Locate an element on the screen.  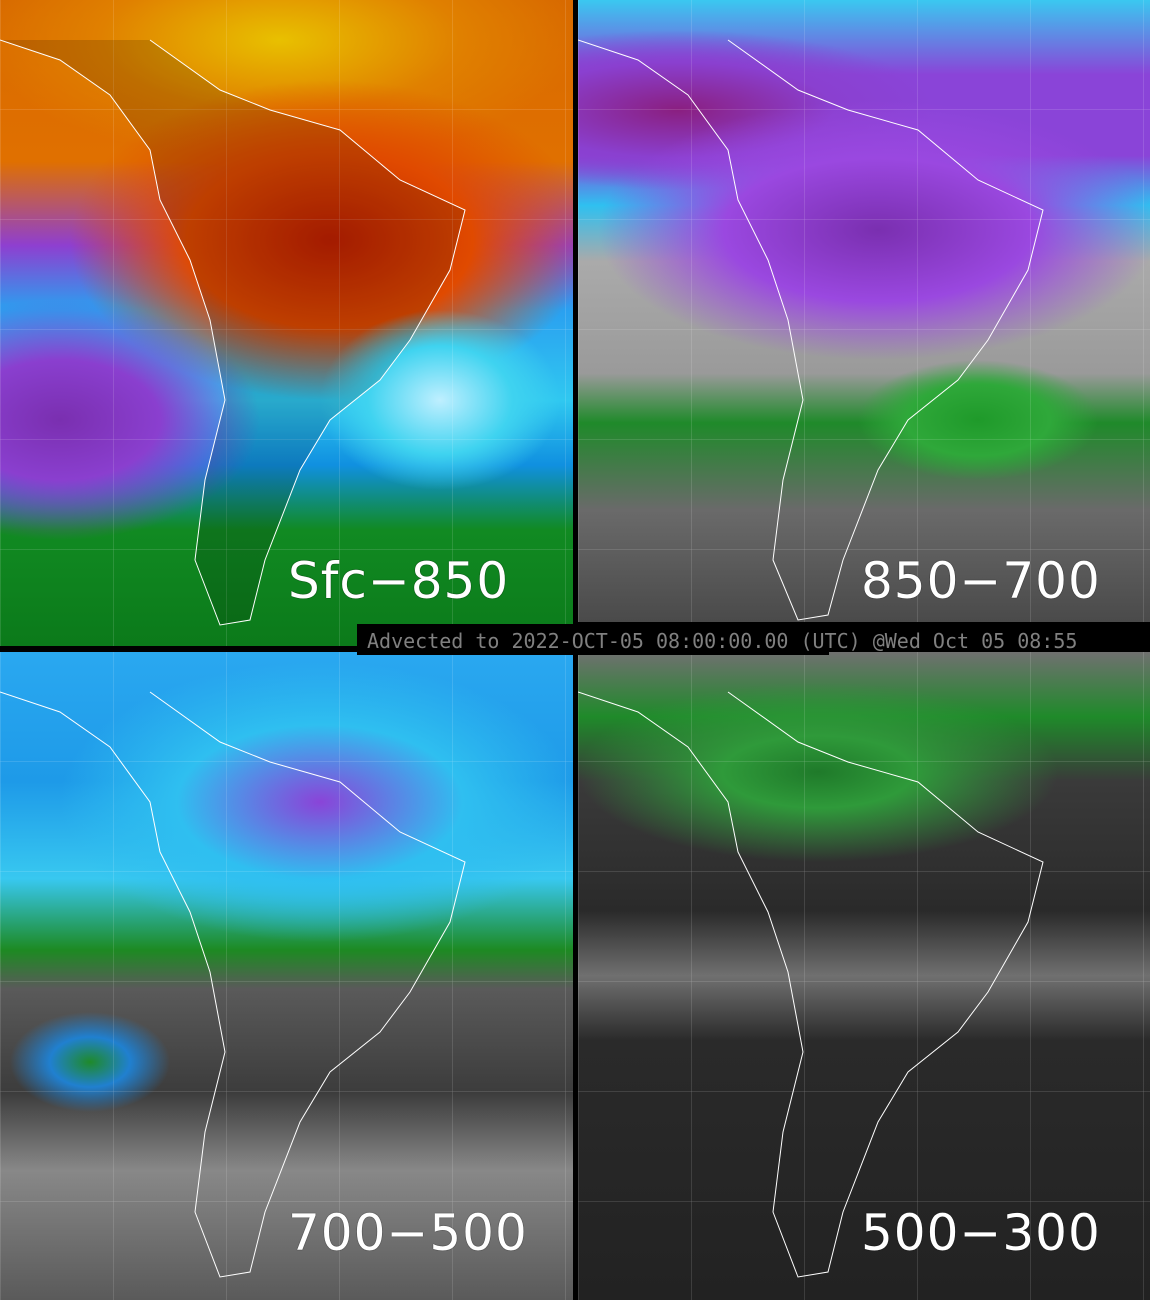
layer-label: Sfc−850 is located at coordinates (399, 581).